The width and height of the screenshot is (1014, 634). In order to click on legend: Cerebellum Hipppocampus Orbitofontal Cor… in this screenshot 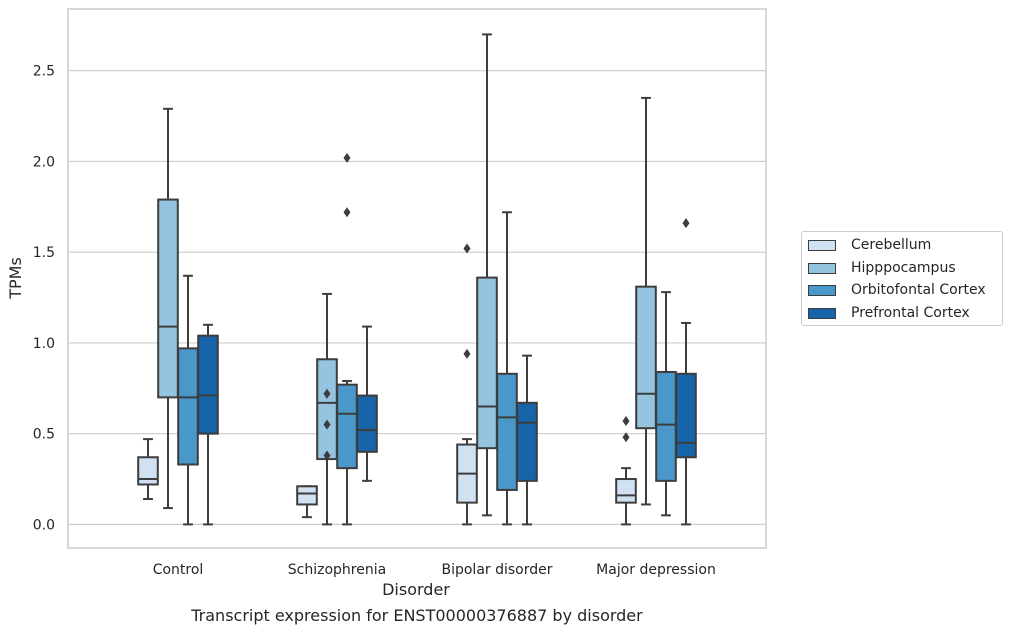, I will do `click(902, 278)`.